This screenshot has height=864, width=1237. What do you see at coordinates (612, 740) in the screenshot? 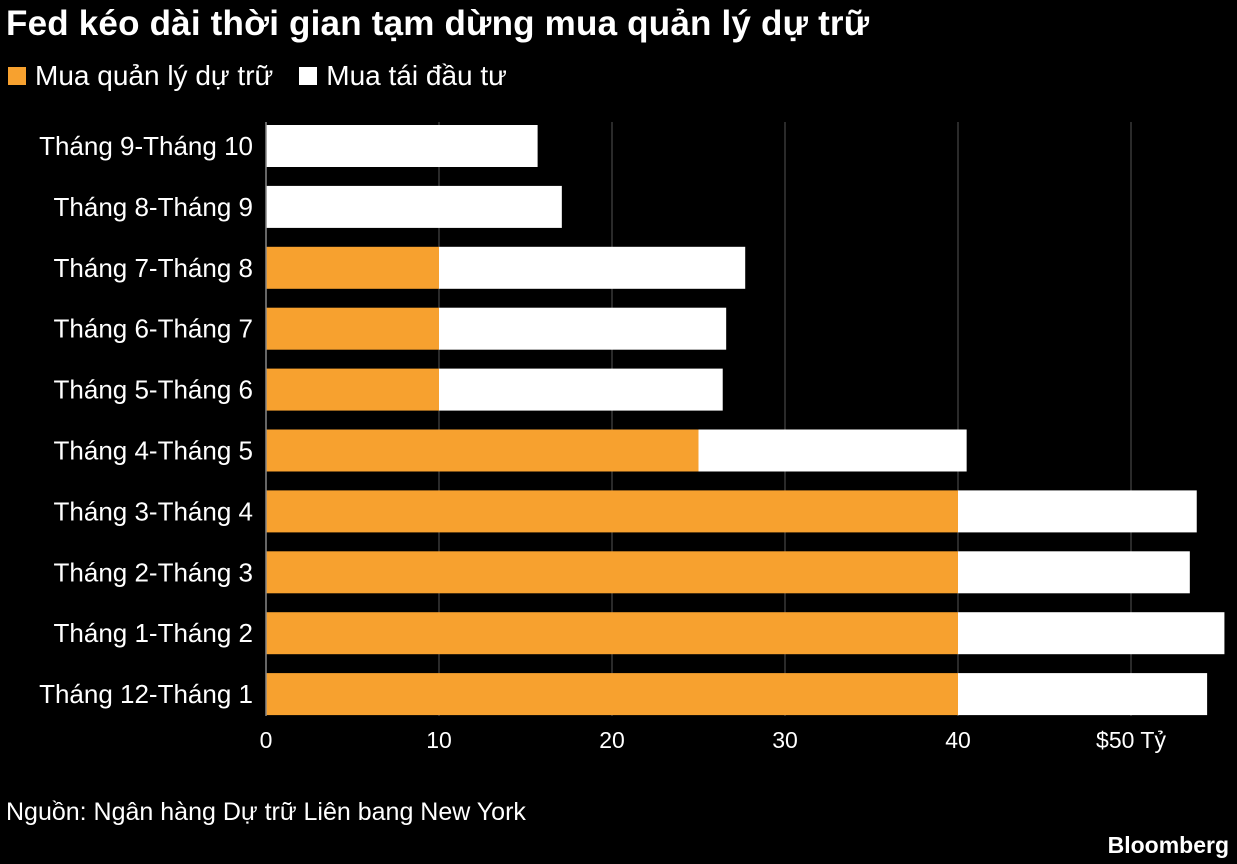
I see `x-tick-label: 20` at bounding box center [612, 740].